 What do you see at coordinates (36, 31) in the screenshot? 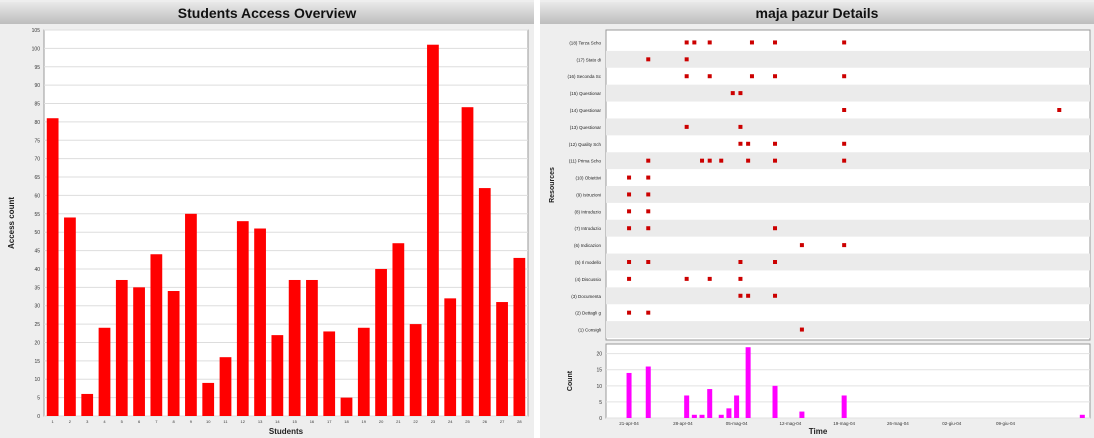
I see `y-tick-label: 105` at bounding box center [36, 31].